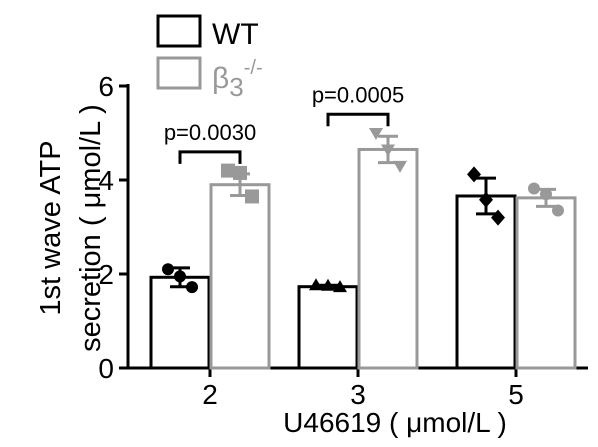  Describe the element at coordinates (210, 394) in the screenshot. I see `x-tick-label-0: 2` at that location.